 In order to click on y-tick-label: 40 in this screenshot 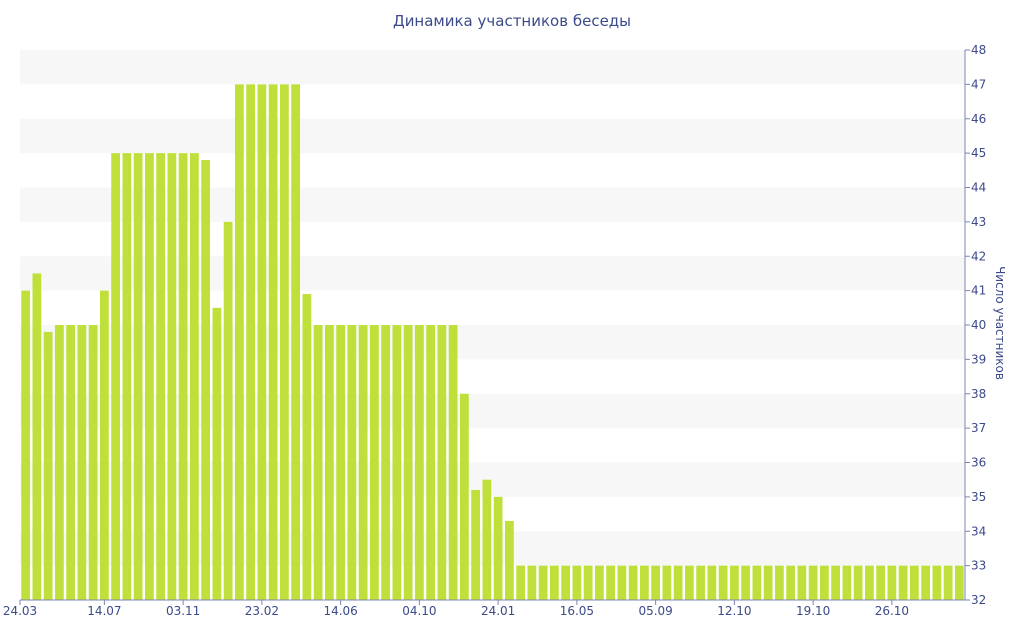, I will do `click(978, 325)`.